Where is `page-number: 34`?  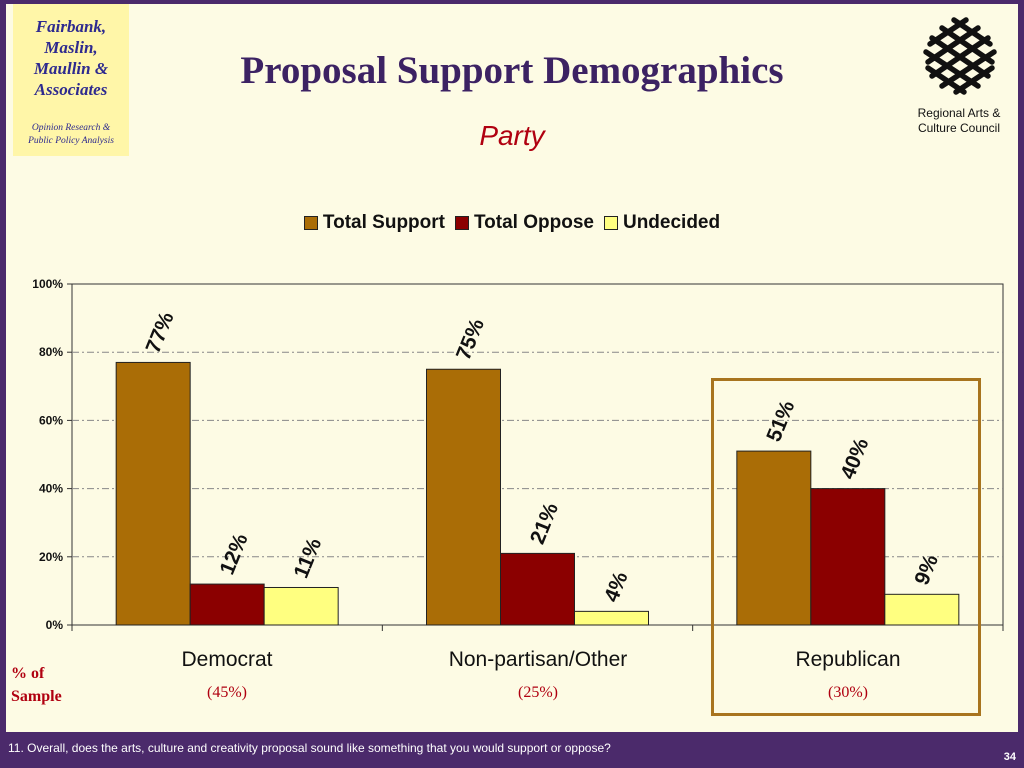
page-number: 34 is located at coordinates (1009, 757).